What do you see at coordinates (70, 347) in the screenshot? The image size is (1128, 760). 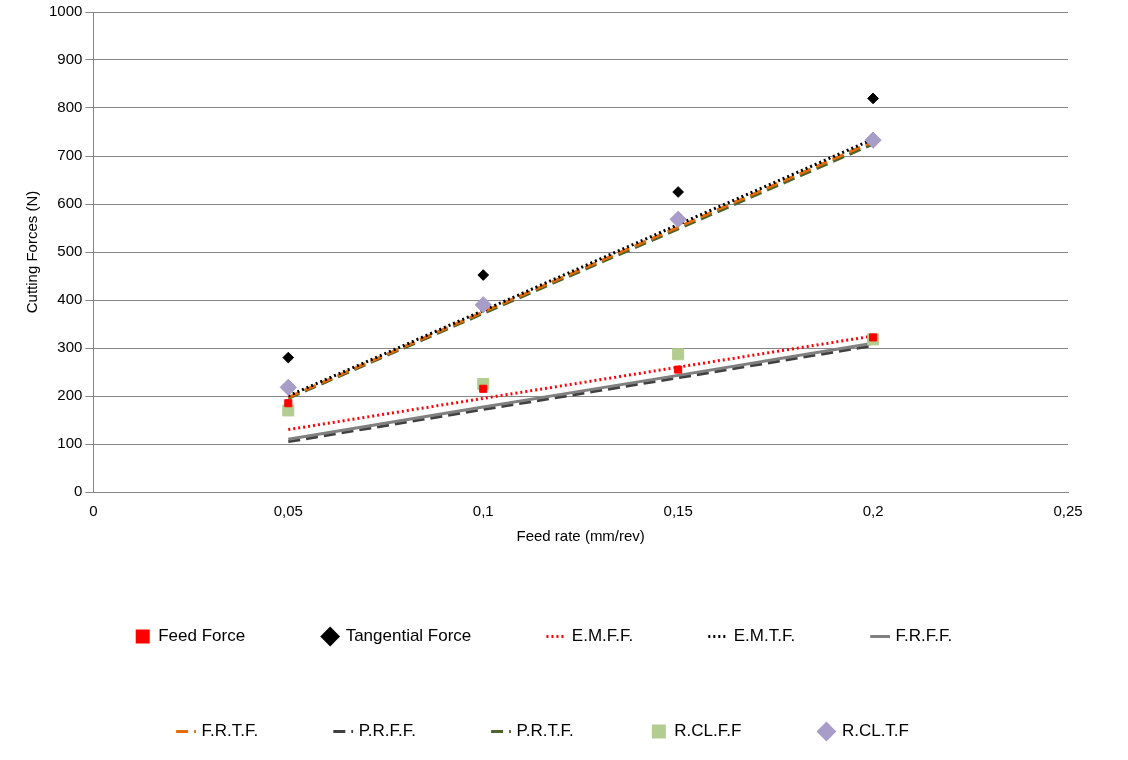 I see `y-tick-label: 300` at bounding box center [70, 347].